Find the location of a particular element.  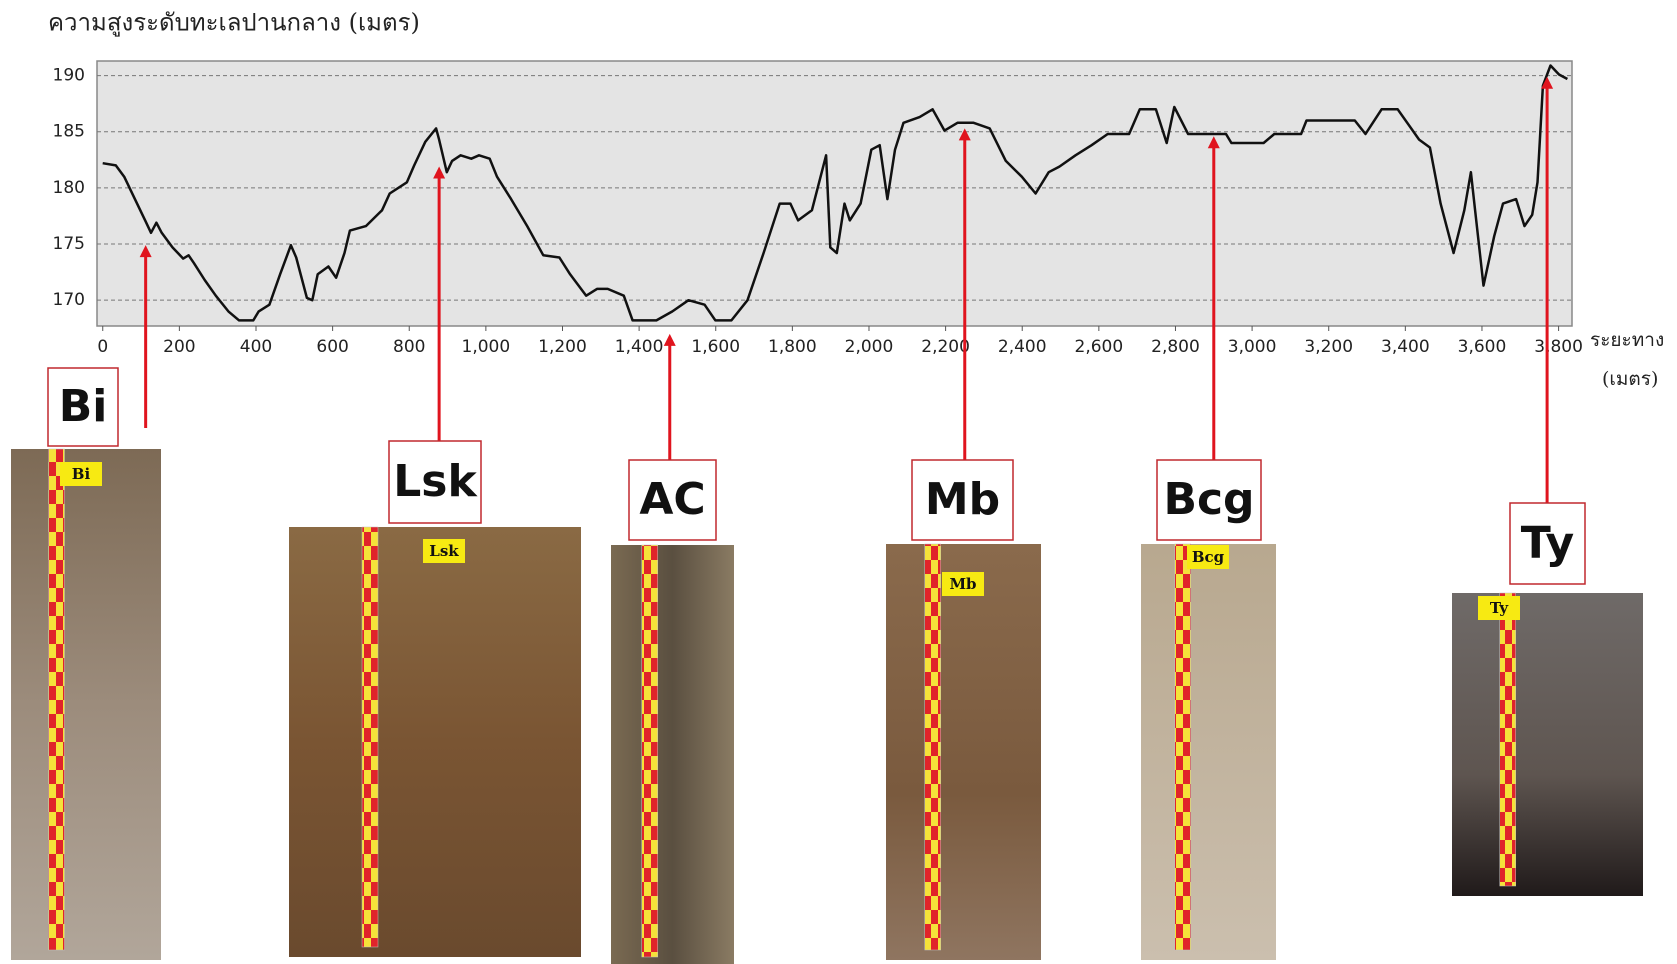

x-tick-label: 1,800 is located at coordinates (792, 347).